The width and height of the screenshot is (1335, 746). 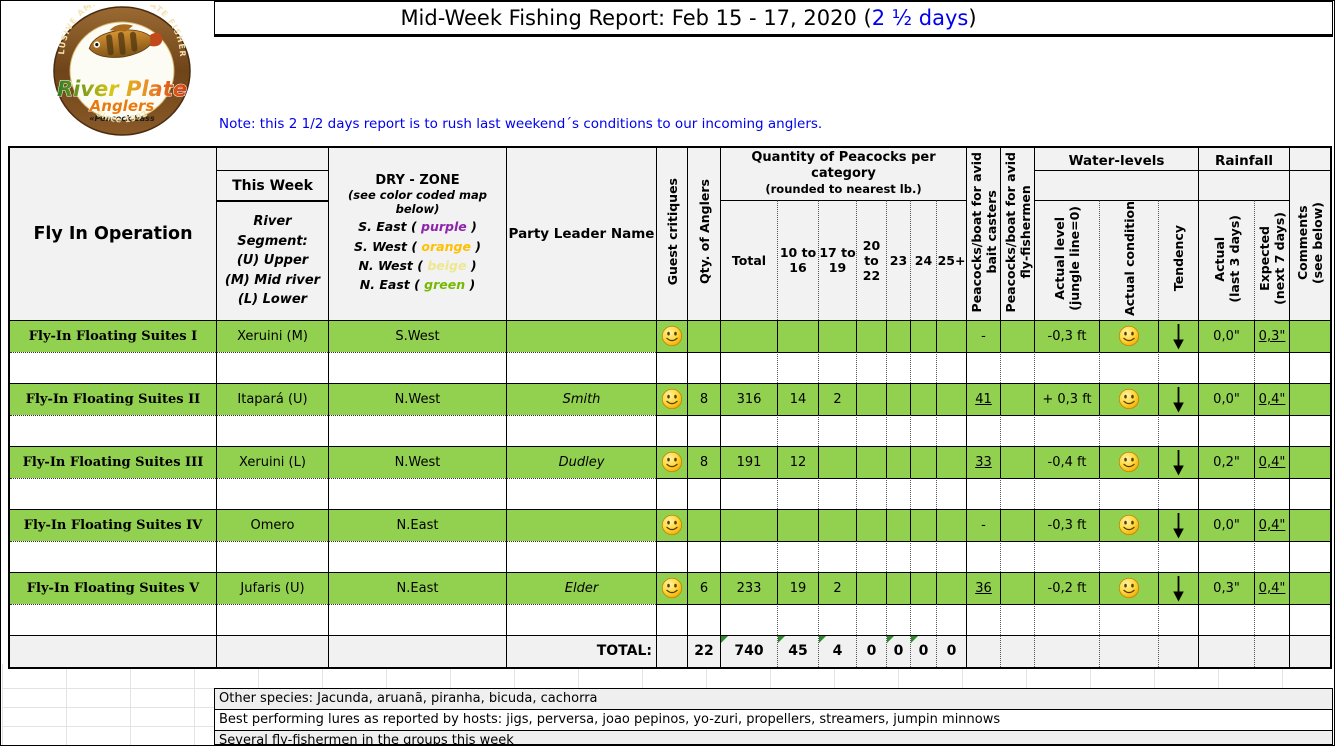 What do you see at coordinates (837, 260) in the screenshot?
I see `header-col-17-19: 17 to 19` at bounding box center [837, 260].